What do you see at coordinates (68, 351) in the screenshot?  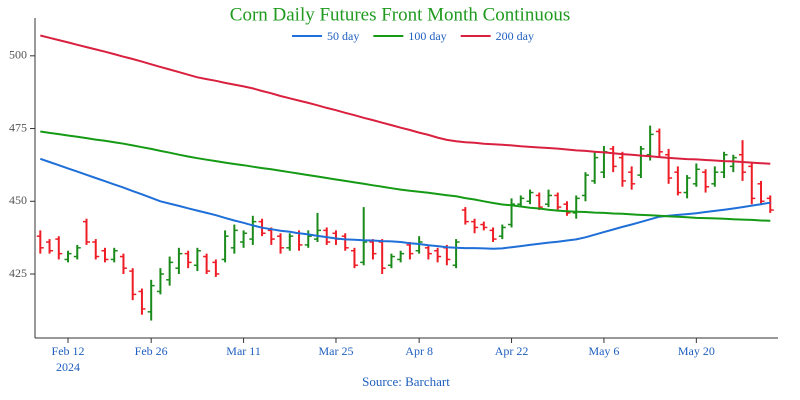 I see `x-tick-label: Feb 12` at bounding box center [68, 351].